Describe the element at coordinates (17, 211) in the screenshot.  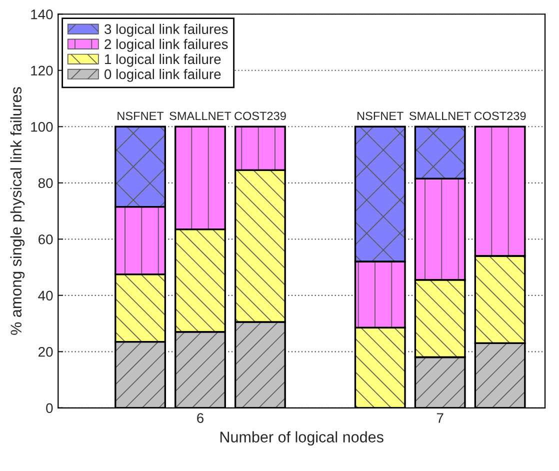
I see `y-axis-title: % among single physical link failures` at that location.